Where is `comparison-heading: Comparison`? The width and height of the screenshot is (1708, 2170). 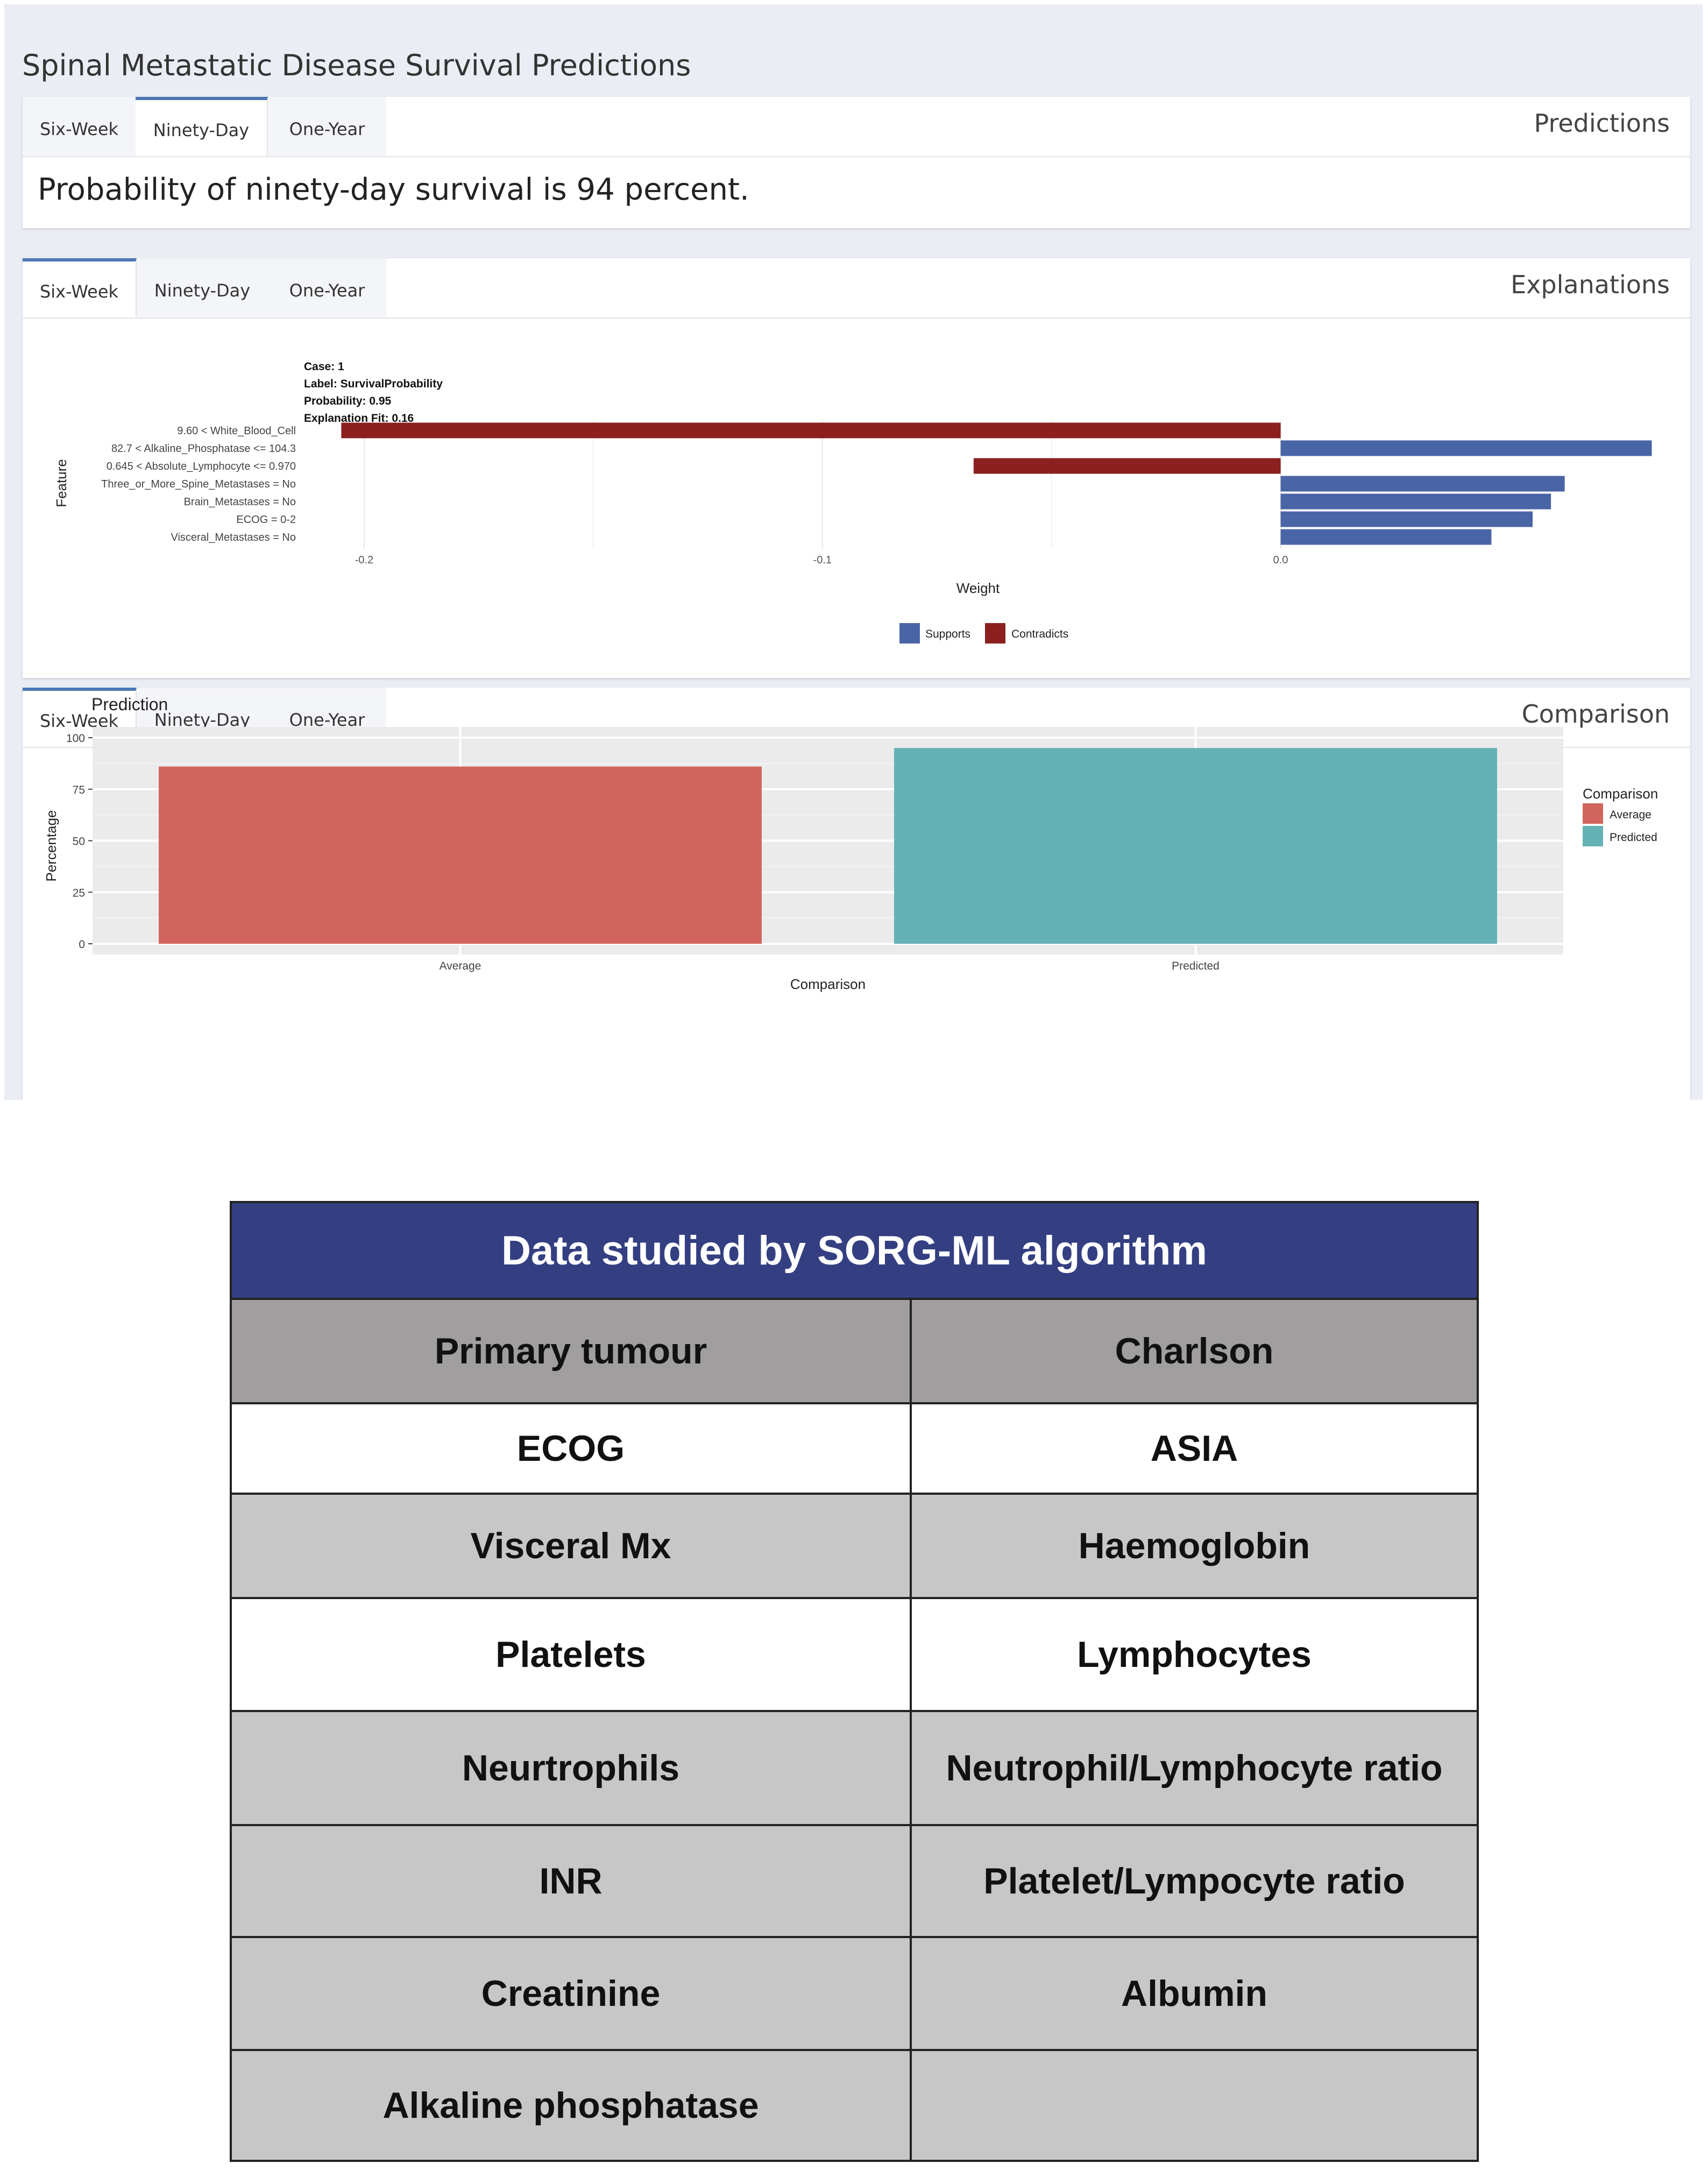
comparison-heading: Comparison is located at coordinates (1596, 714).